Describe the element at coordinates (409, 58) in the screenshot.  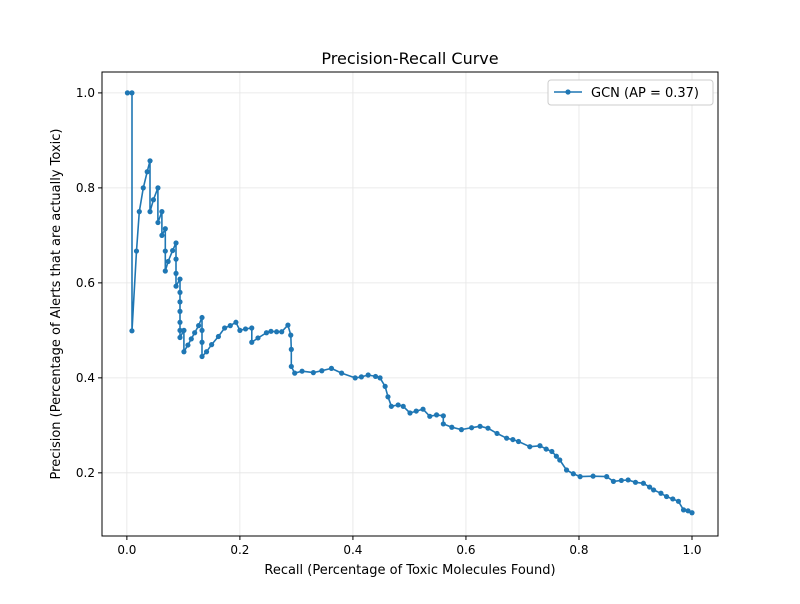
I see `chart-title: Precision-Recall Curve` at that location.